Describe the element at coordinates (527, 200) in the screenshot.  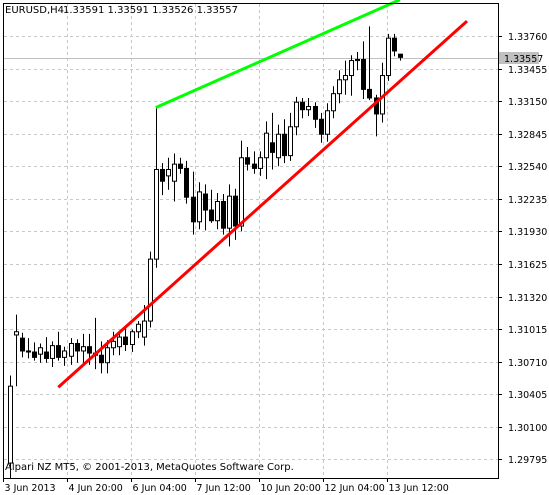
I see `y-tick-label: 1.32235` at that location.